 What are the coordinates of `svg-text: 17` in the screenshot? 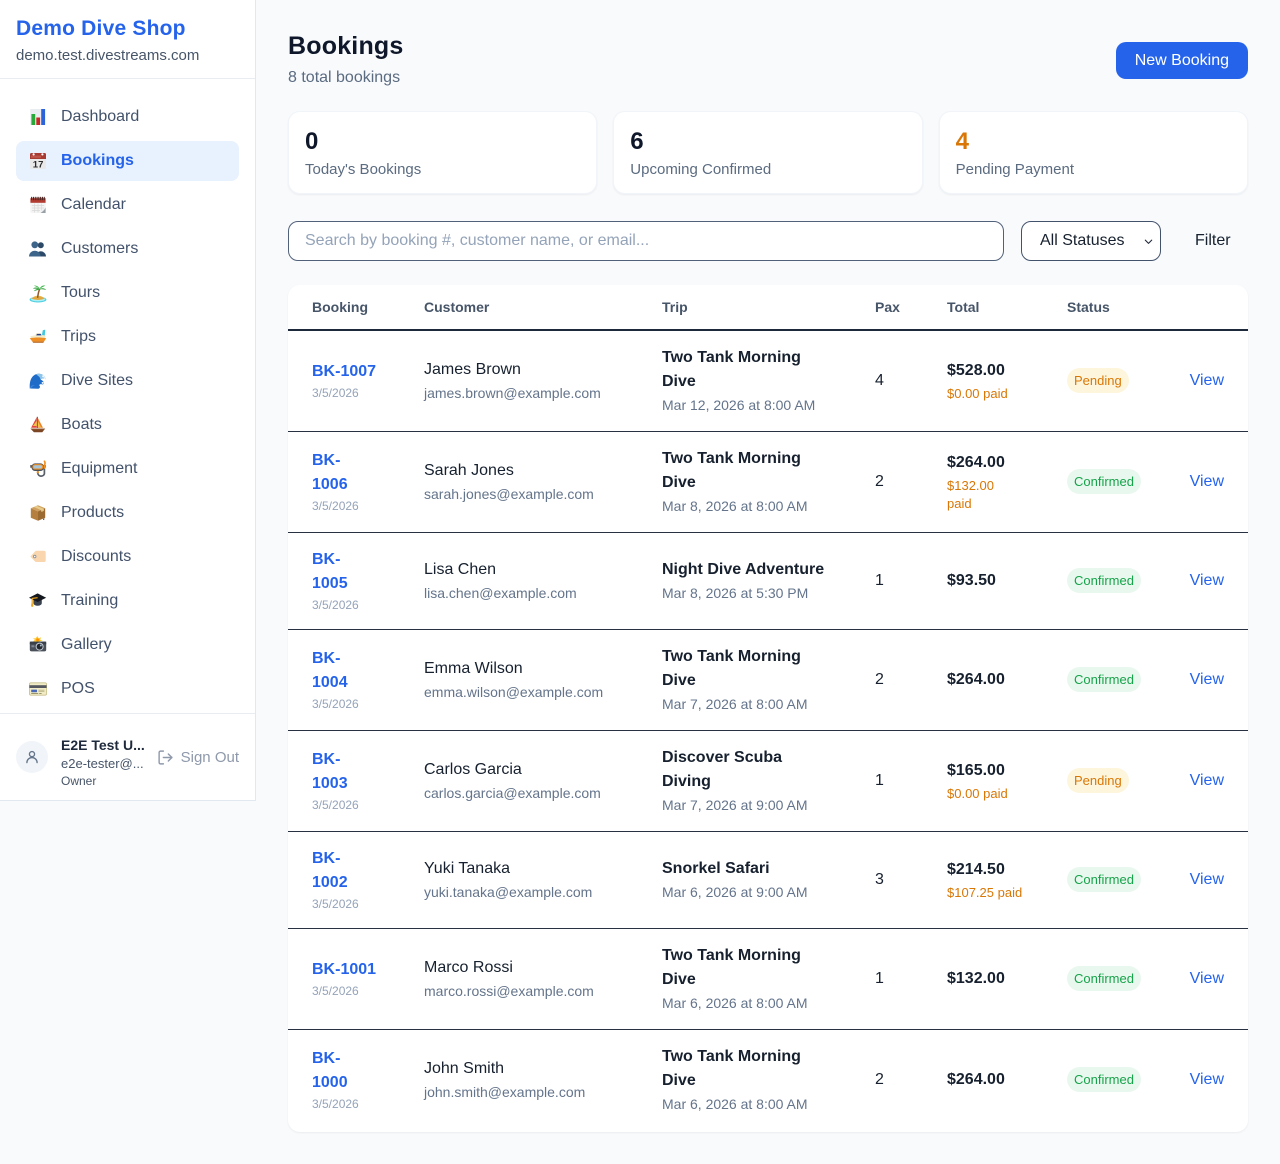 It's located at (38, 165).